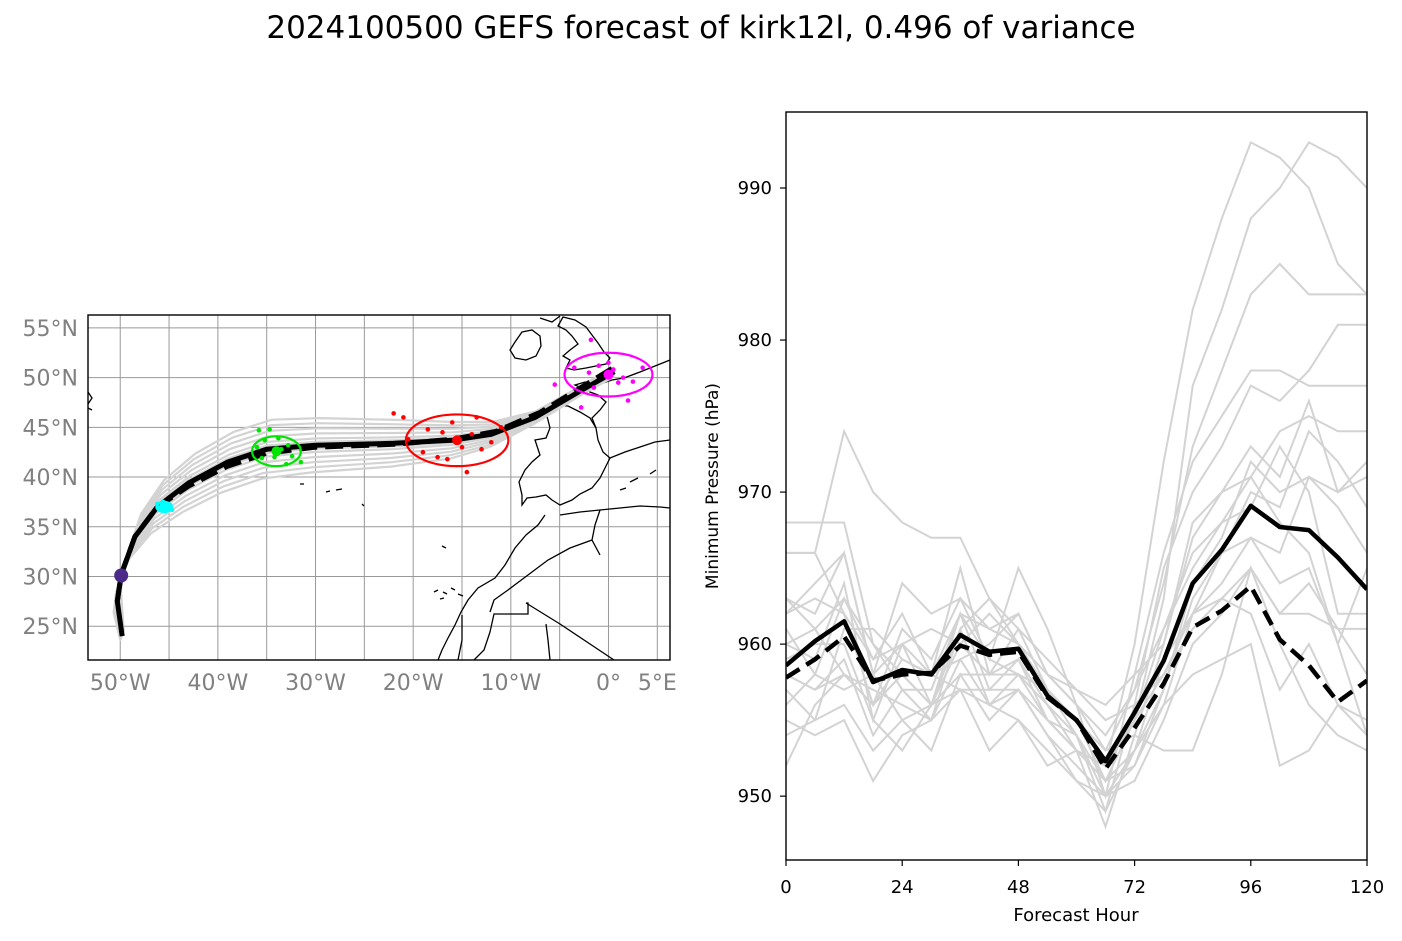 Image resolution: width=1402 pixels, height=941 pixels. Describe the element at coordinates (713, 486) in the screenshot. I see `pressure-y-axis-label: Minimum Pressure (hPa)` at that location.